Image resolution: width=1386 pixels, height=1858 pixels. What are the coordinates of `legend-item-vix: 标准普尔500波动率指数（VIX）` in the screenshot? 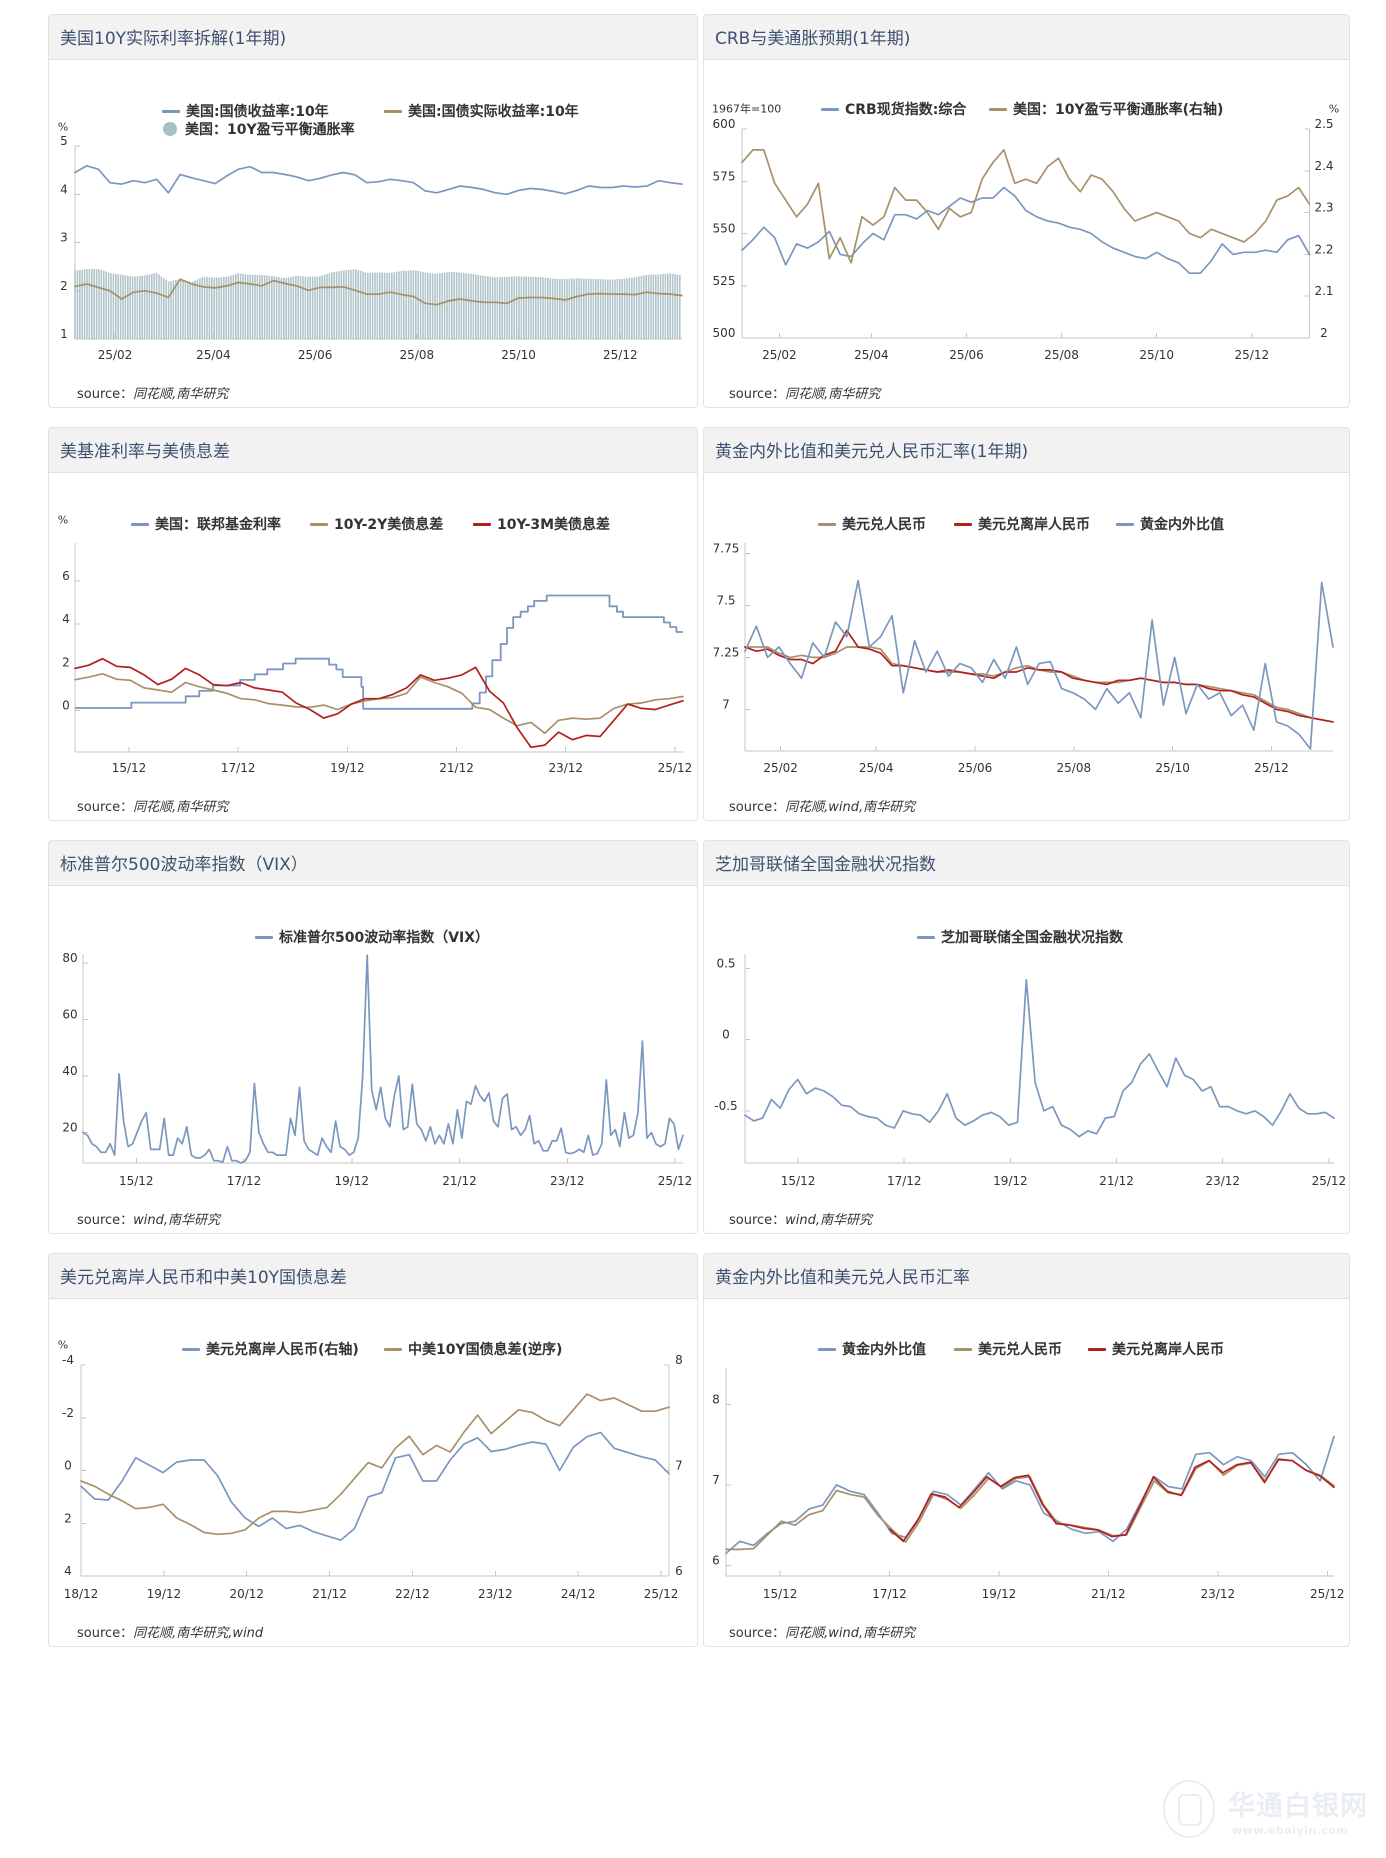 It's located at (372, 937).